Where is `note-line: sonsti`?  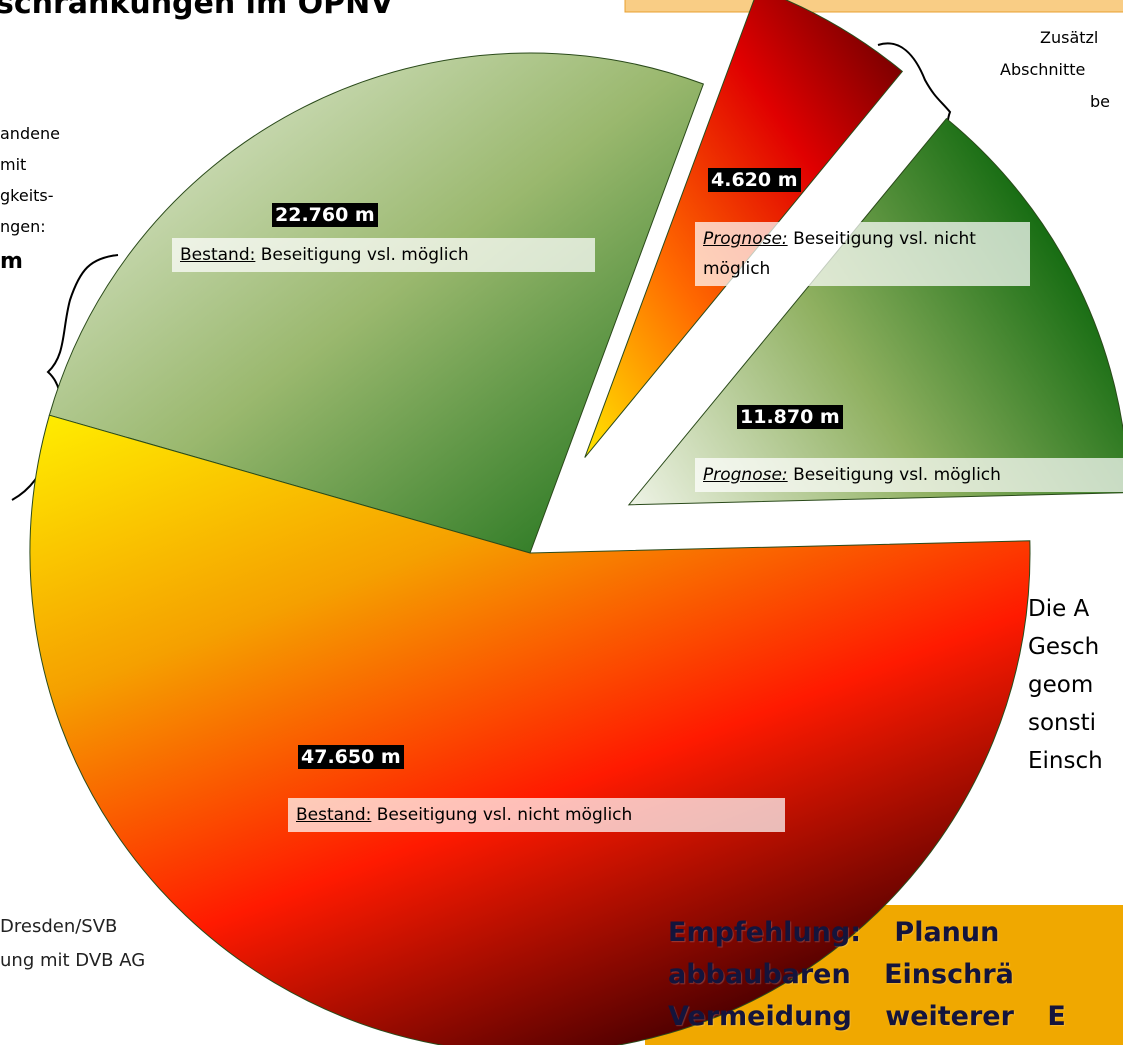
note-line: sonsti is located at coordinates (1062, 723).